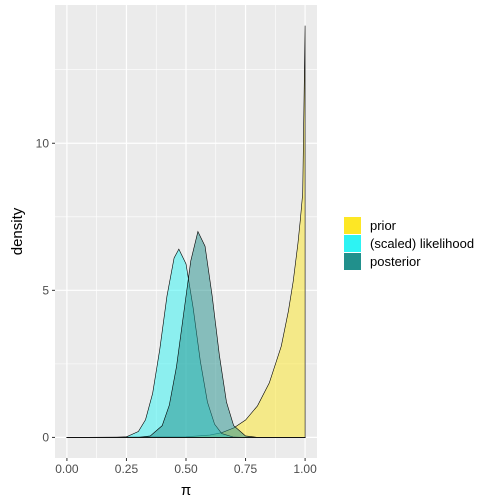  Describe the element at coordinates (186, 490) in the screenshot. I see `x-axis-title: π` at that location.